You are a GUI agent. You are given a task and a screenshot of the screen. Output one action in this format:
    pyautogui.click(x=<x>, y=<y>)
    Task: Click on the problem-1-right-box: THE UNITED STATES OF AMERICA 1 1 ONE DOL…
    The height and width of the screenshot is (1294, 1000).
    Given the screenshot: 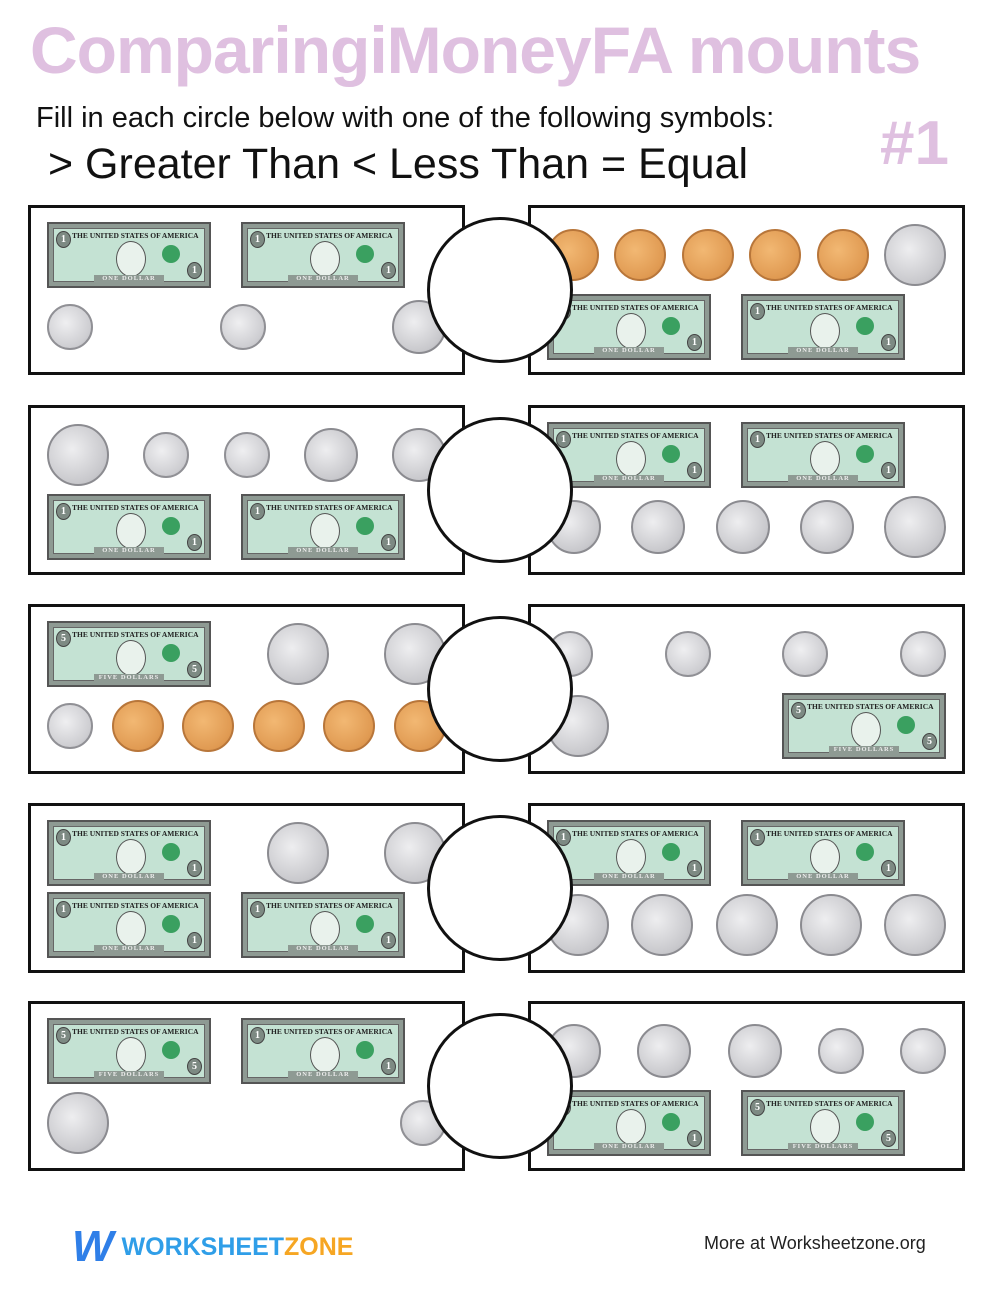 What is the action you would take?
    pyautogui.click(x=746, y=290)
    